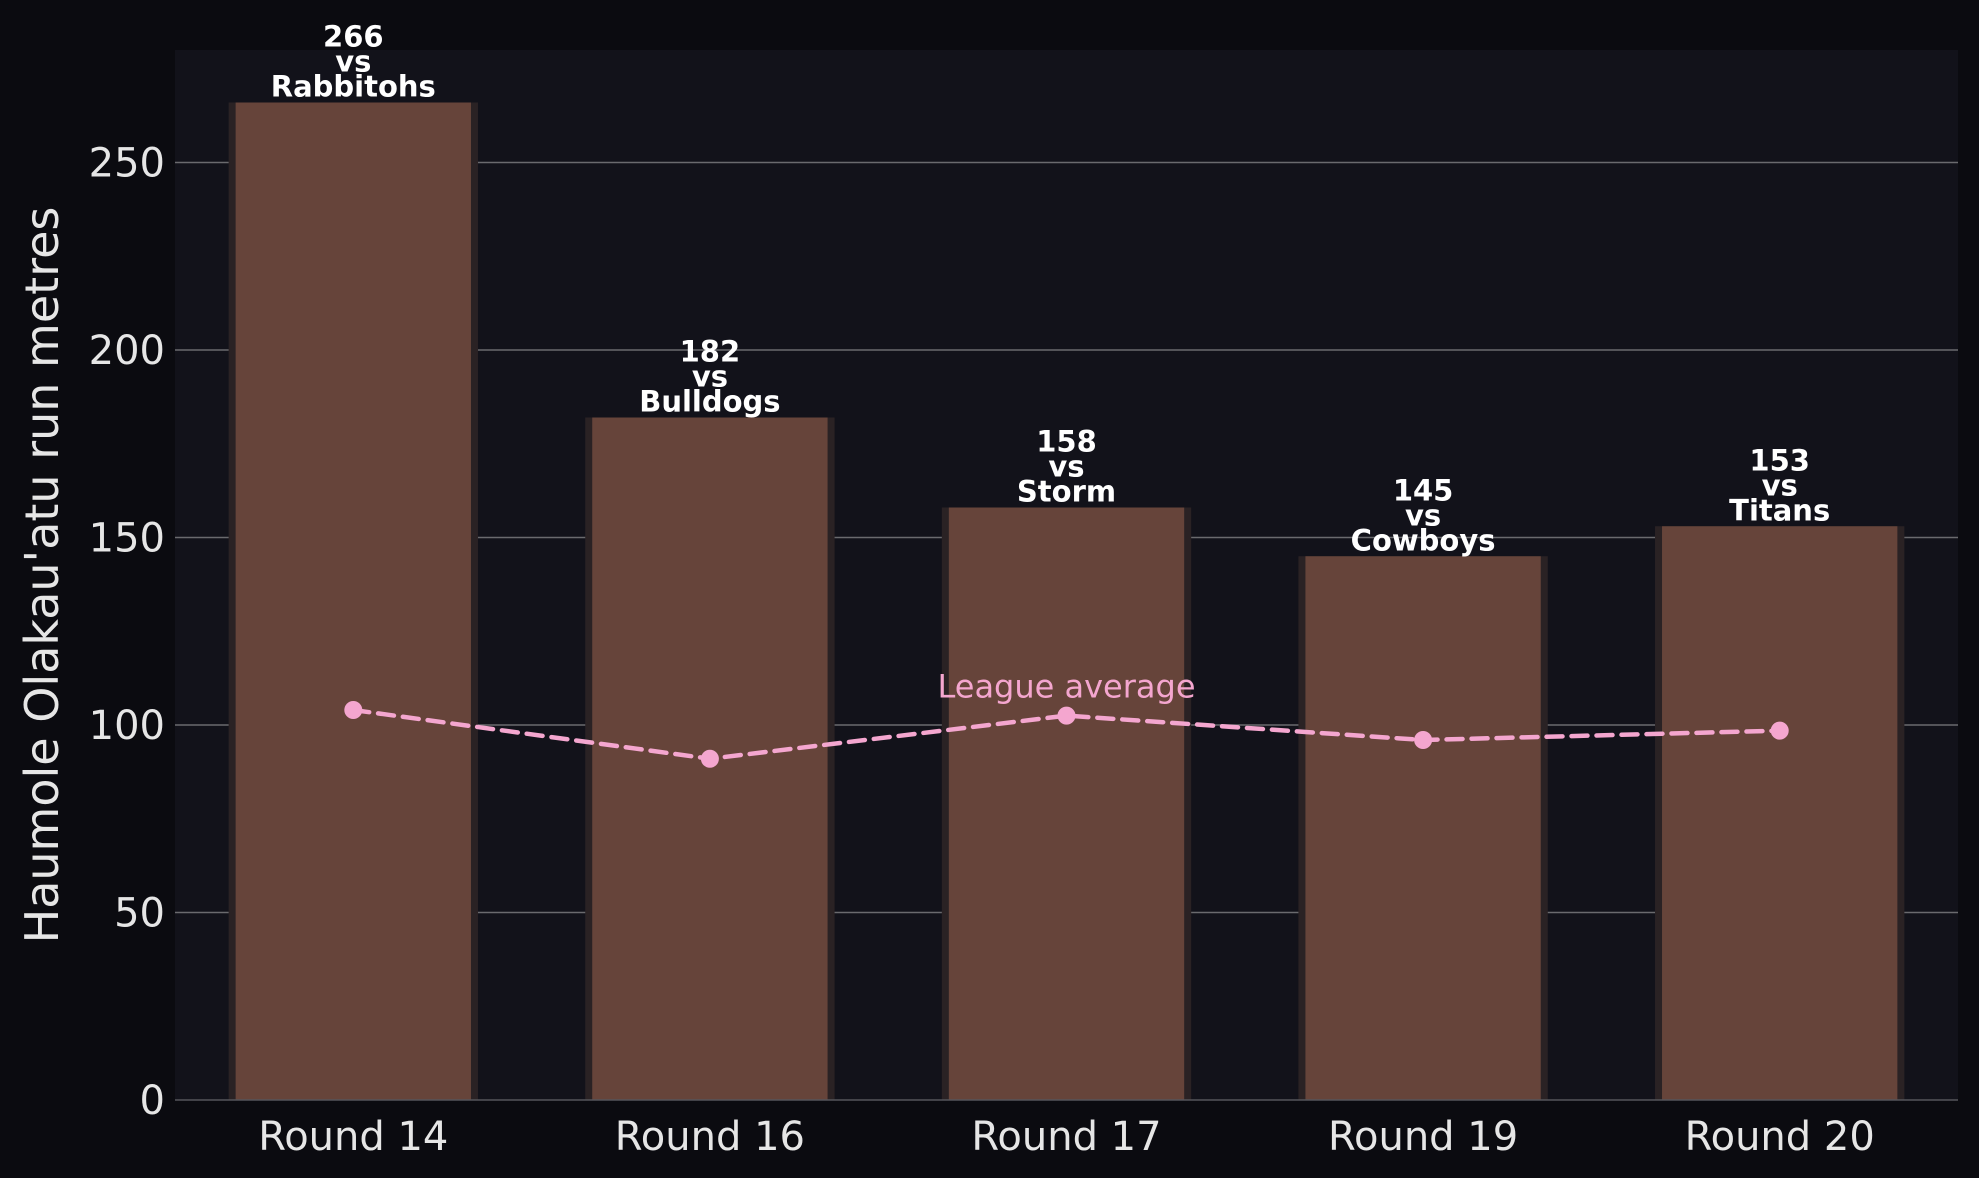 This screenshot has width=1979, height=1178. Describe the element at coordinates (152, 1101) in the screenshot. I see `y-tick-label: 0` at that location.